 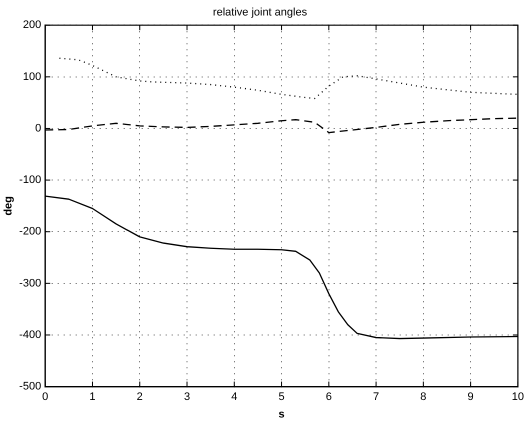 What do you see at coordinates (518, 397) in the screenshot?
I see `x-tick-label: 10` at bounding box center [518, 397].